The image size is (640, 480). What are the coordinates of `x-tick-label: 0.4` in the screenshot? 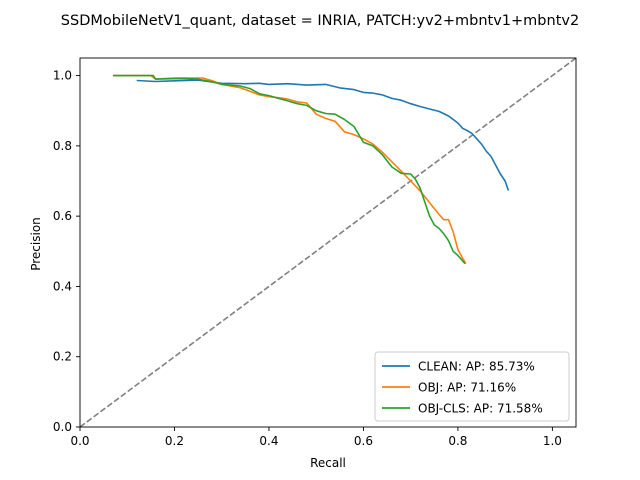 It's located at (268, 441).